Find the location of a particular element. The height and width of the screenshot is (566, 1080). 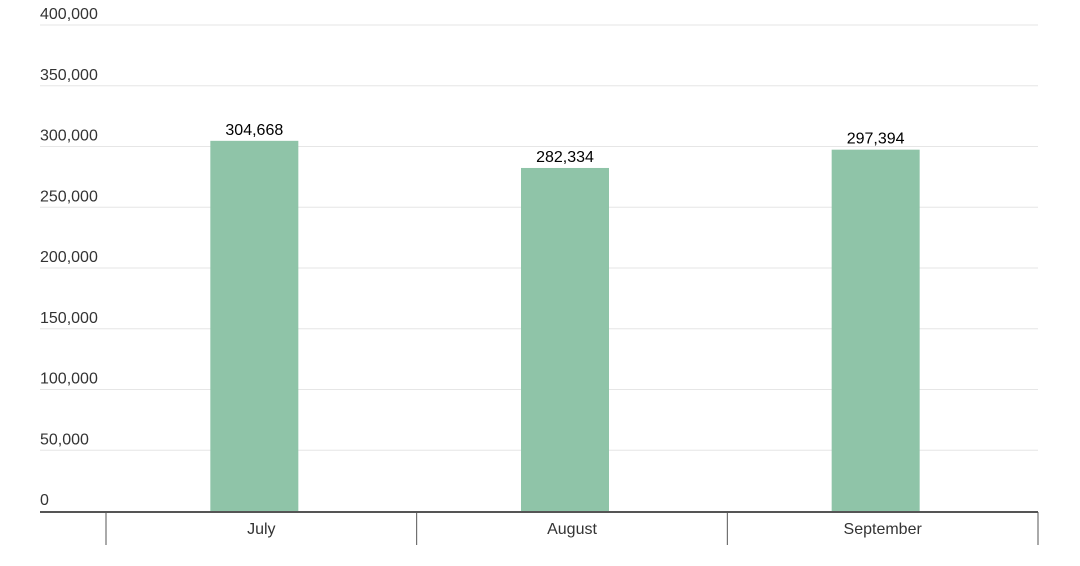

y-tick-label: 150,000 is located at coordinates (69, 318).